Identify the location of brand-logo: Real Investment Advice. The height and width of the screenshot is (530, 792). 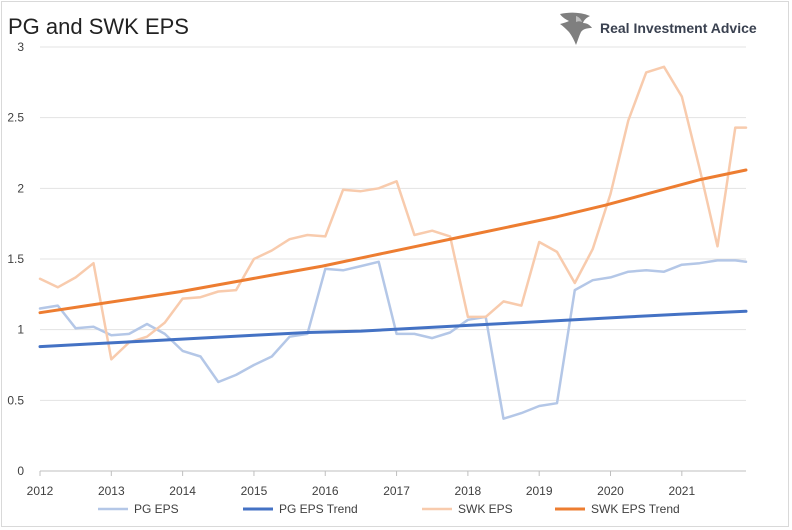
(656, 28).